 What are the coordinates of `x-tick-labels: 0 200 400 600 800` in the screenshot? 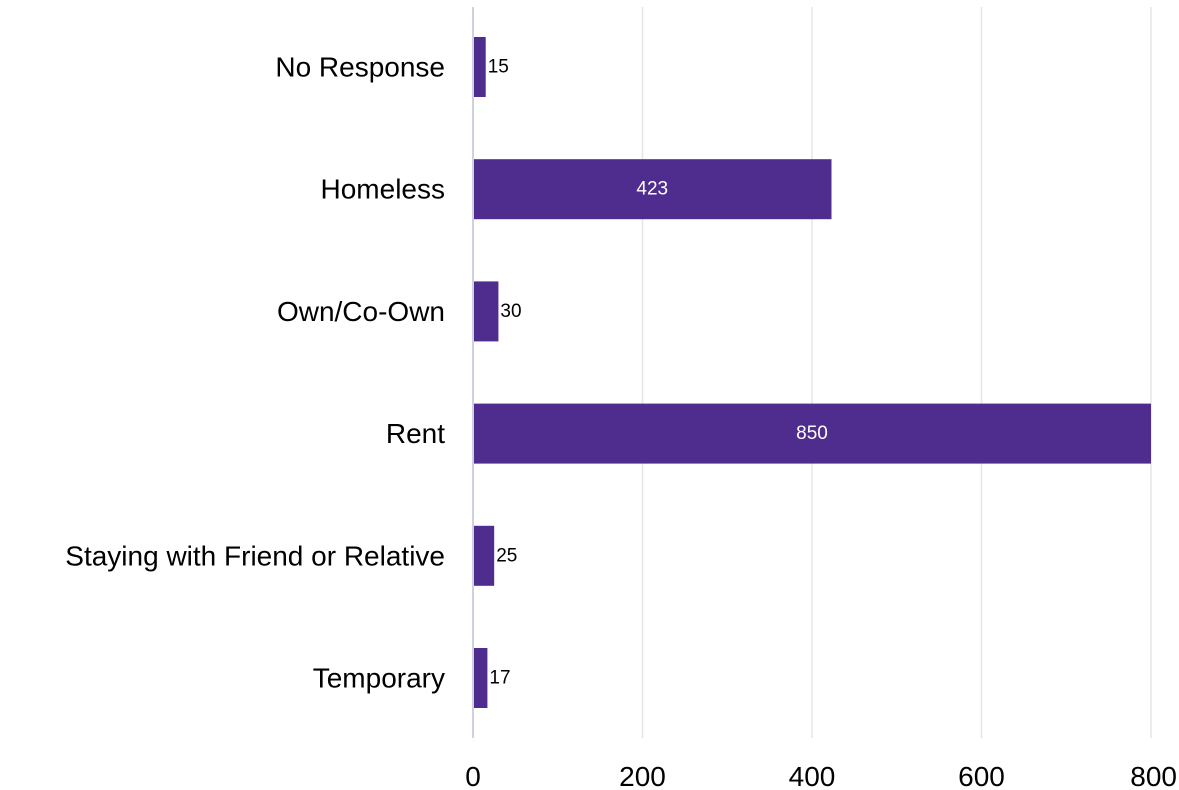 It's located at (821, 775).